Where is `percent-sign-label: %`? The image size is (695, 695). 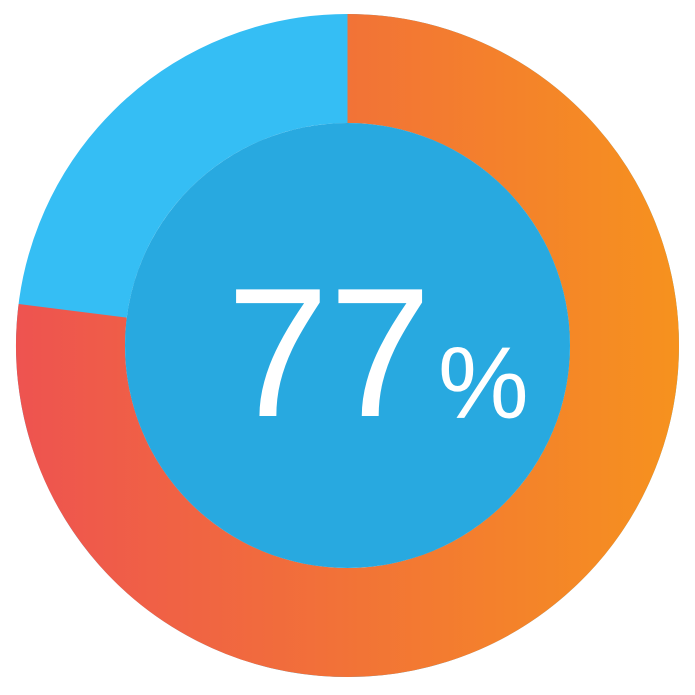 percent-sign-label: % is located at coordinates (483, 383).